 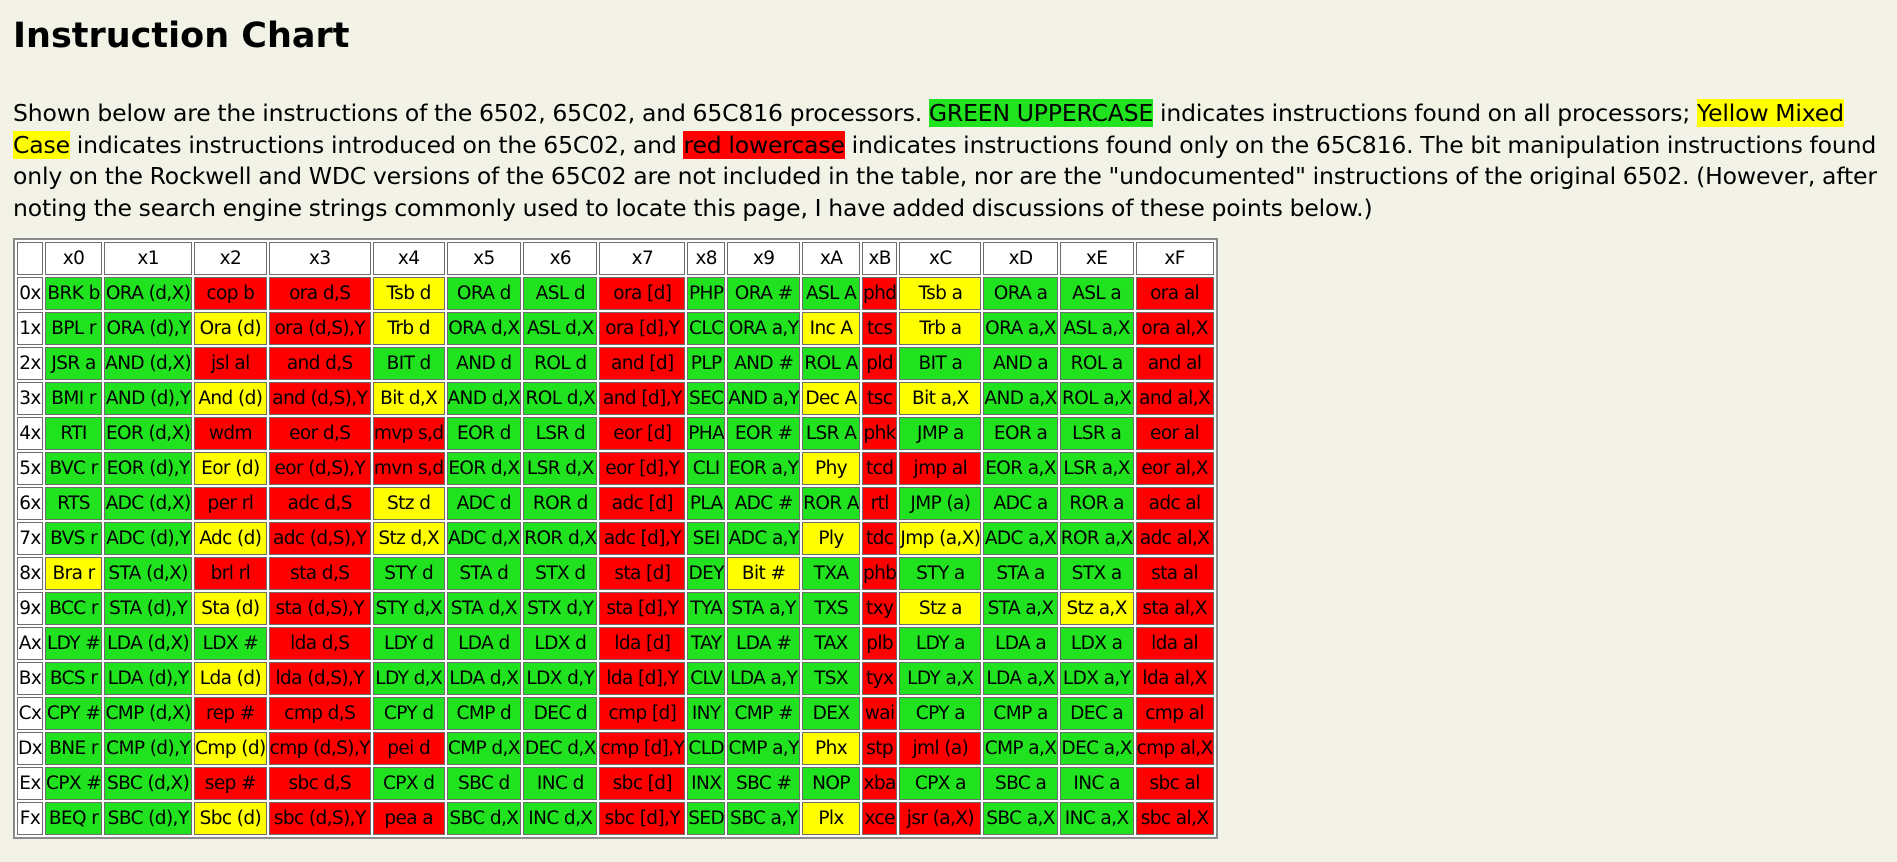 I want to click on opcode-cell: ADC d, so click(x=484, y=503).